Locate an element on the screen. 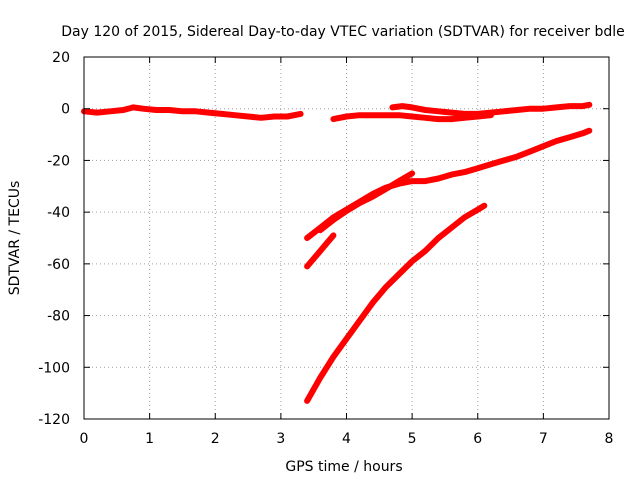 The image size is (640, 480). y-tick-label: 20 is located at coordinates (61, 58).